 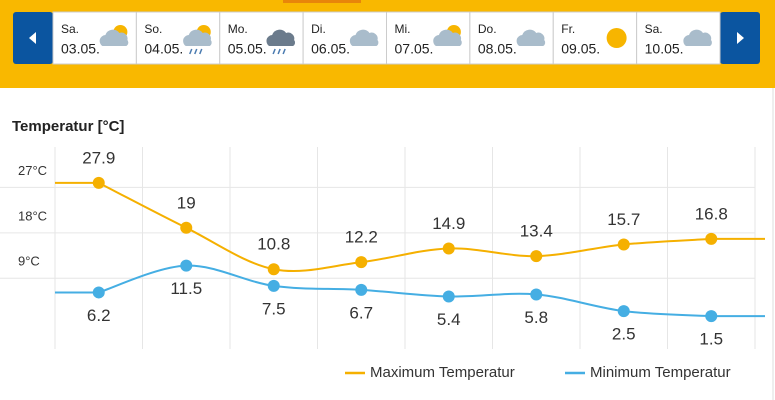 What do you see at coordinates (568, 29) in the screenshot?
I see `day-name: Fr.` at bounding box center [568, 29].